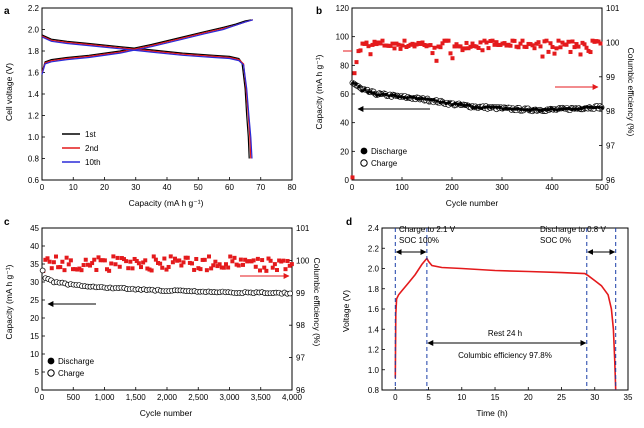 This screenshot has height=428, width=644. Describe the element at coordinates (374, 269) in the screenshot. I see `y-tick-label: 2.0` at that location.